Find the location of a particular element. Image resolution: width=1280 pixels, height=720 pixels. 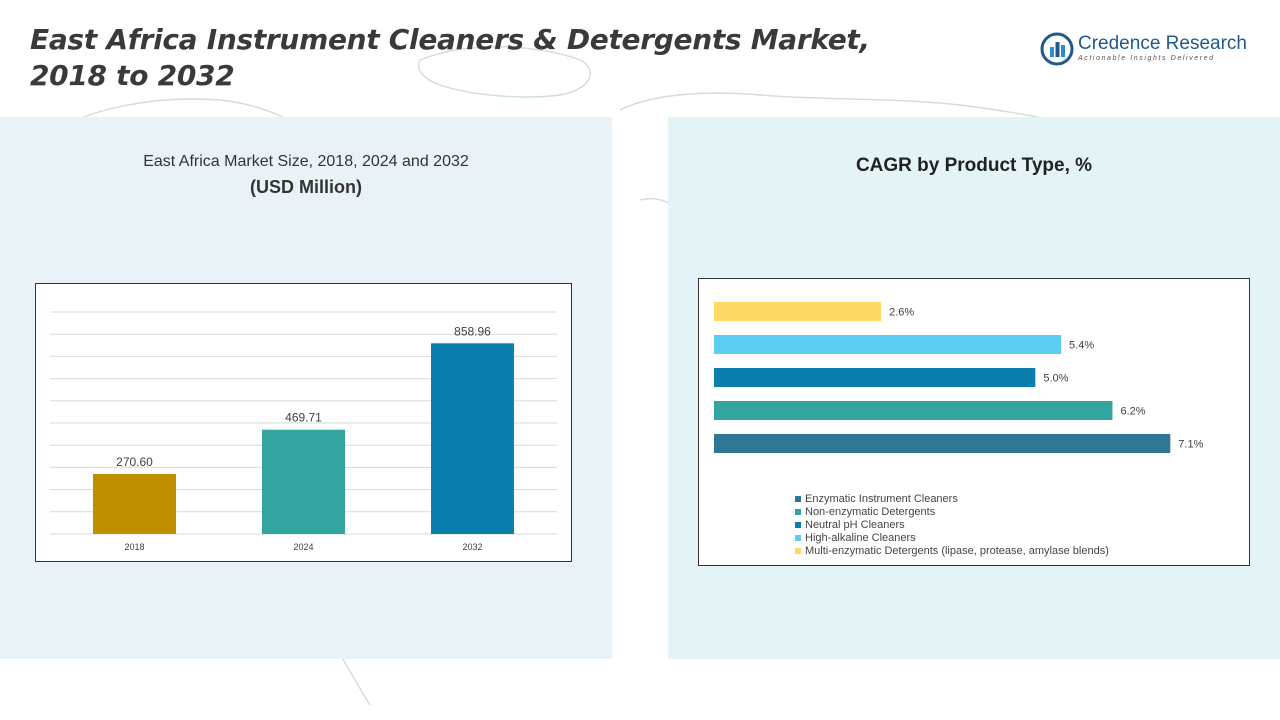

data-label-2032: 858.96 is located at coordinates (472, 331).